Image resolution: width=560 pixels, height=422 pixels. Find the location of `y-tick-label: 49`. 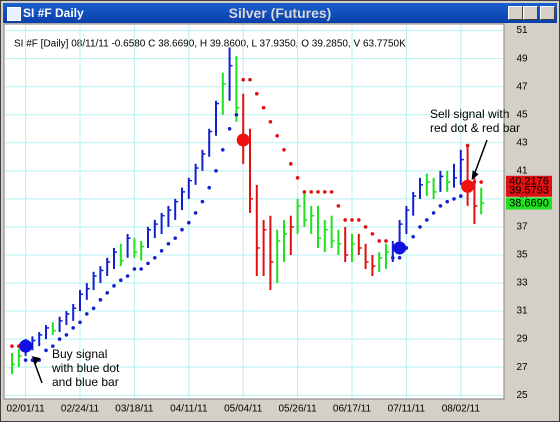

y-tick-label: 49 is located at coordinates (522, 58).